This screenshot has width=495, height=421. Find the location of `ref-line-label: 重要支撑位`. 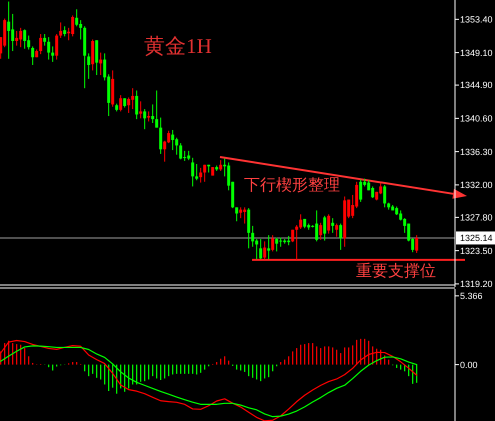

ref-line-label: 重要支撑位 is located at coordinates (396, 271).